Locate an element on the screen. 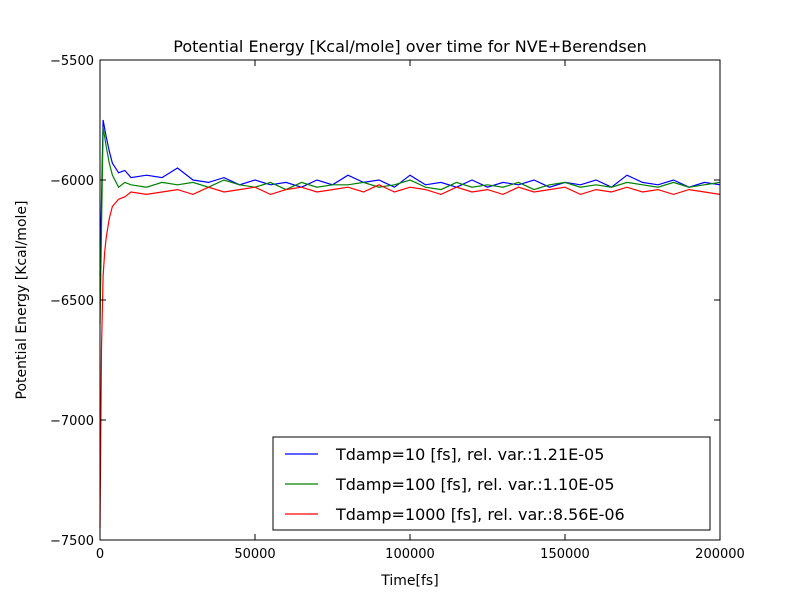 Image resolution: width=800 pixels, height=600 pixels. legend-label-2: Tdamp=100 [fs], rel. var.:1.10E-05 is located at coordinates (475, 484).